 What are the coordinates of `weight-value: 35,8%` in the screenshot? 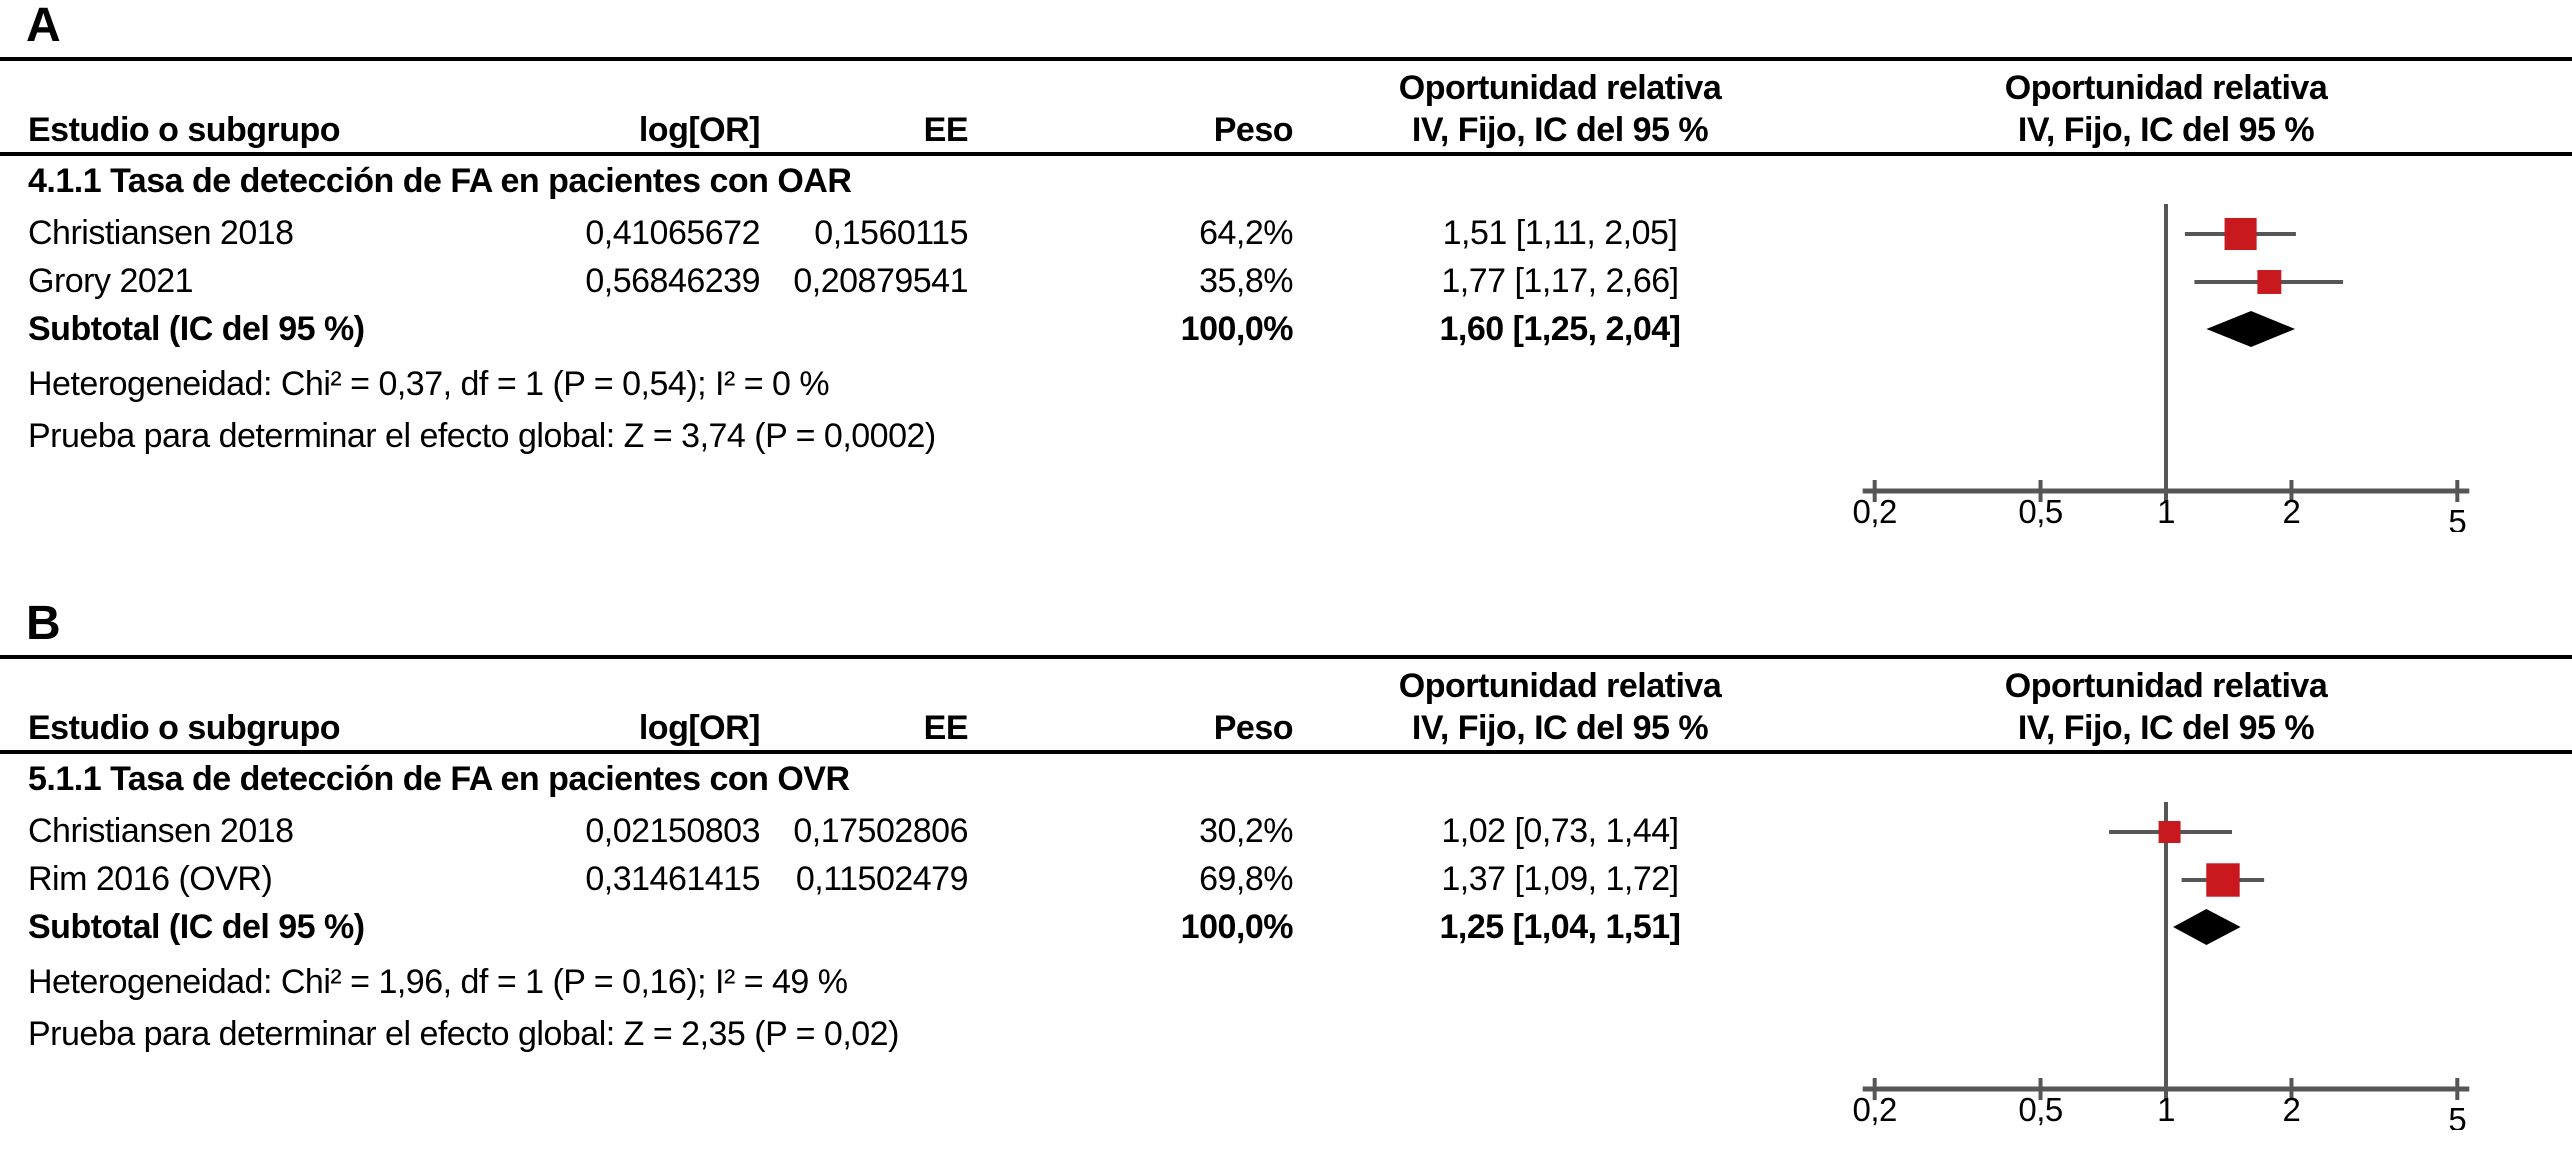 It's located at (1246, 281).